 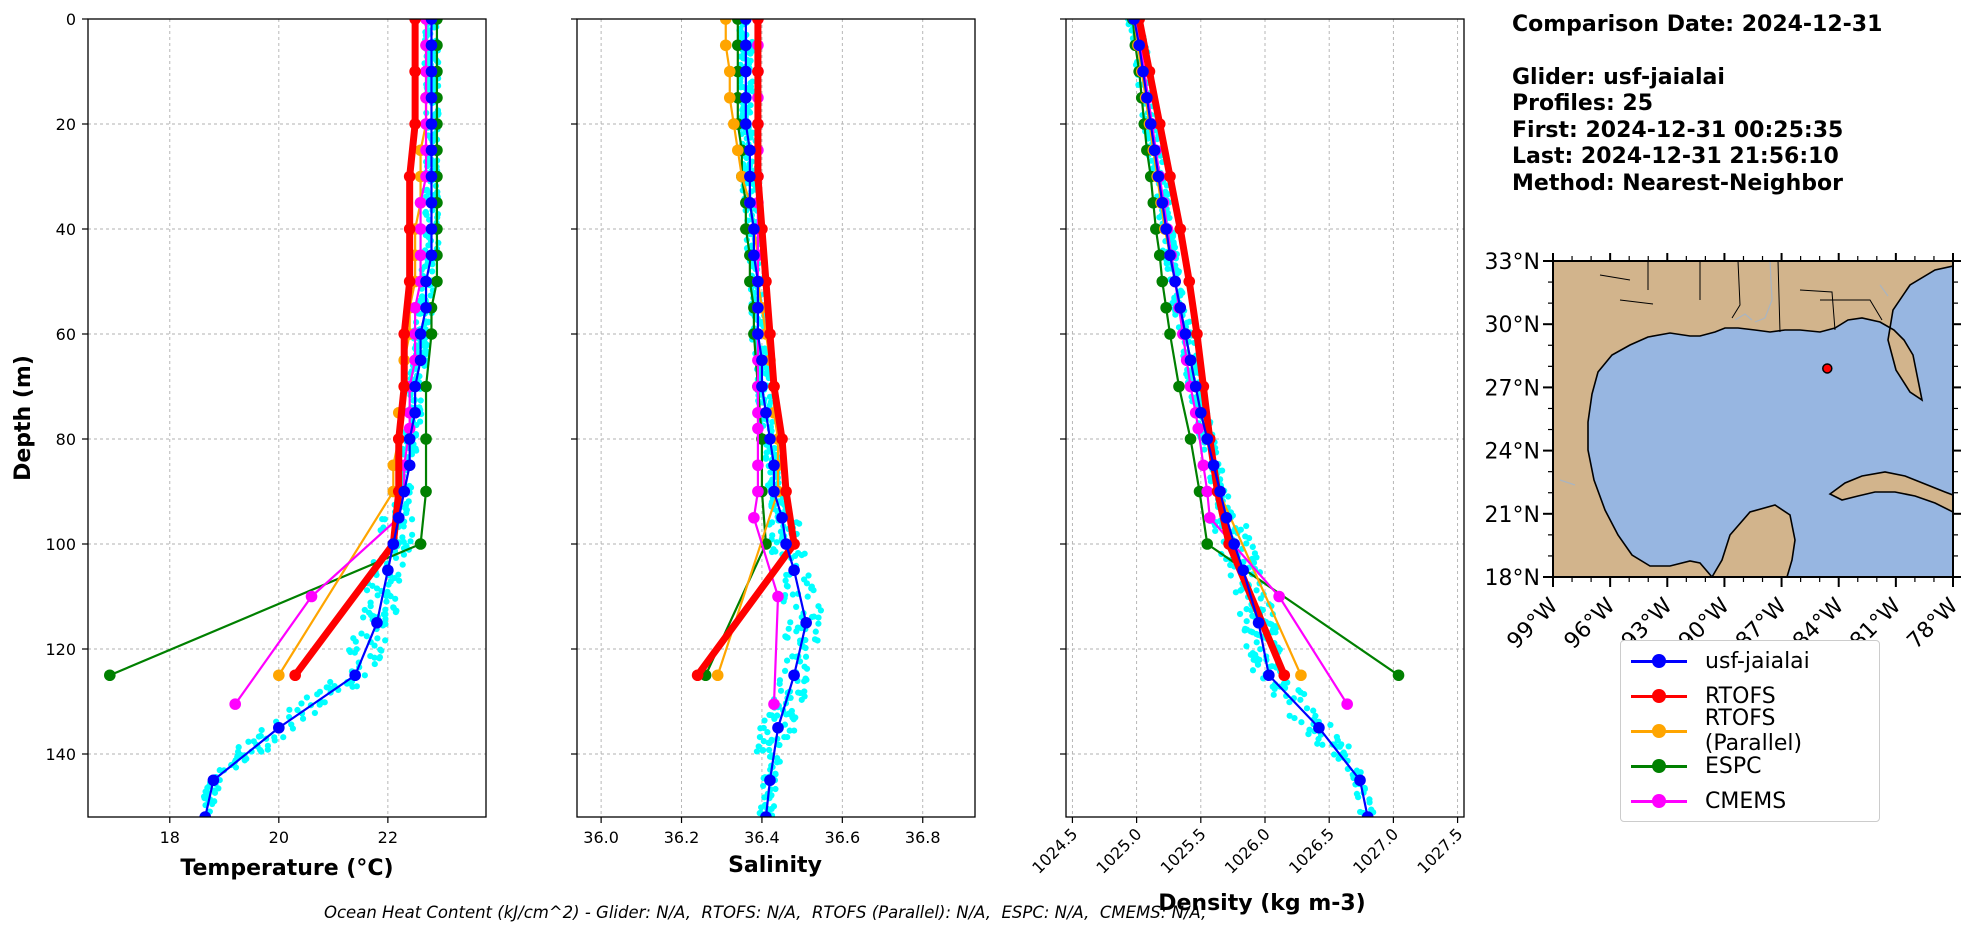 What do you see at coordinates (1746, 801) in the screenshot?
I see `legend-label: CMEMS` at bounding box center [1746, 801].